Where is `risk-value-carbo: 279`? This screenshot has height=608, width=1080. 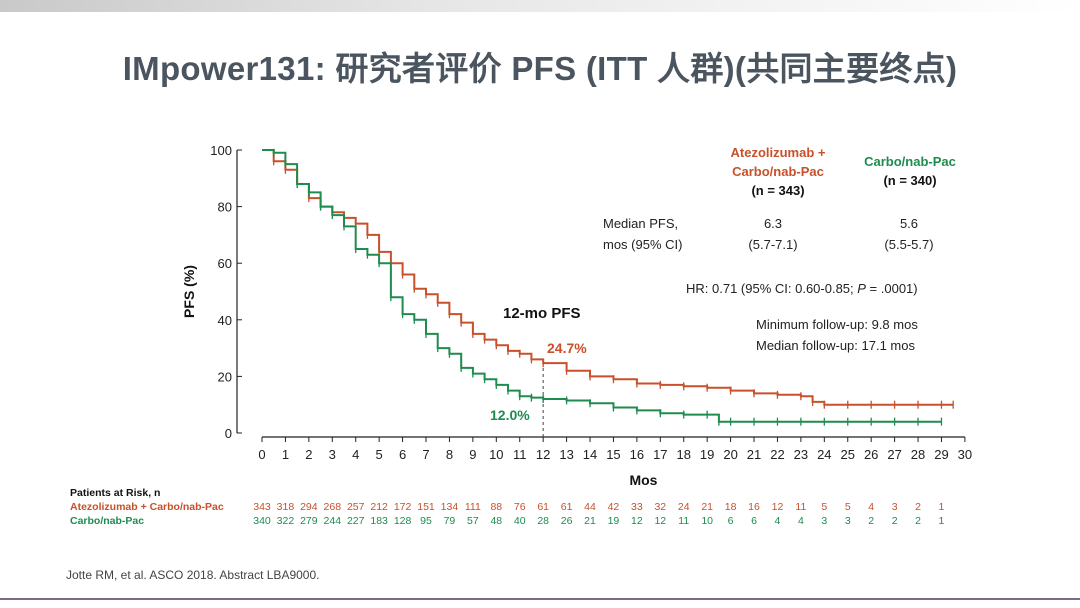
risk-value-carbo: 279 is located at coordinates (309, 521).